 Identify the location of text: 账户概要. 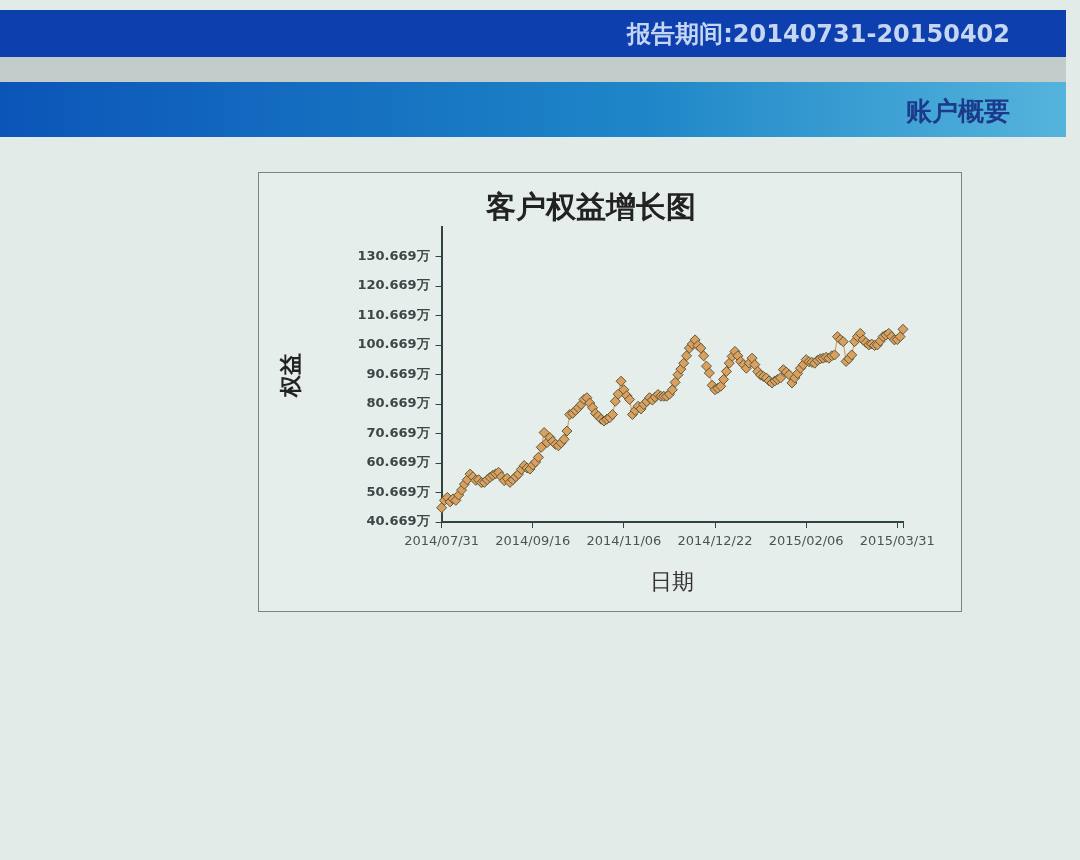
(958, 111).